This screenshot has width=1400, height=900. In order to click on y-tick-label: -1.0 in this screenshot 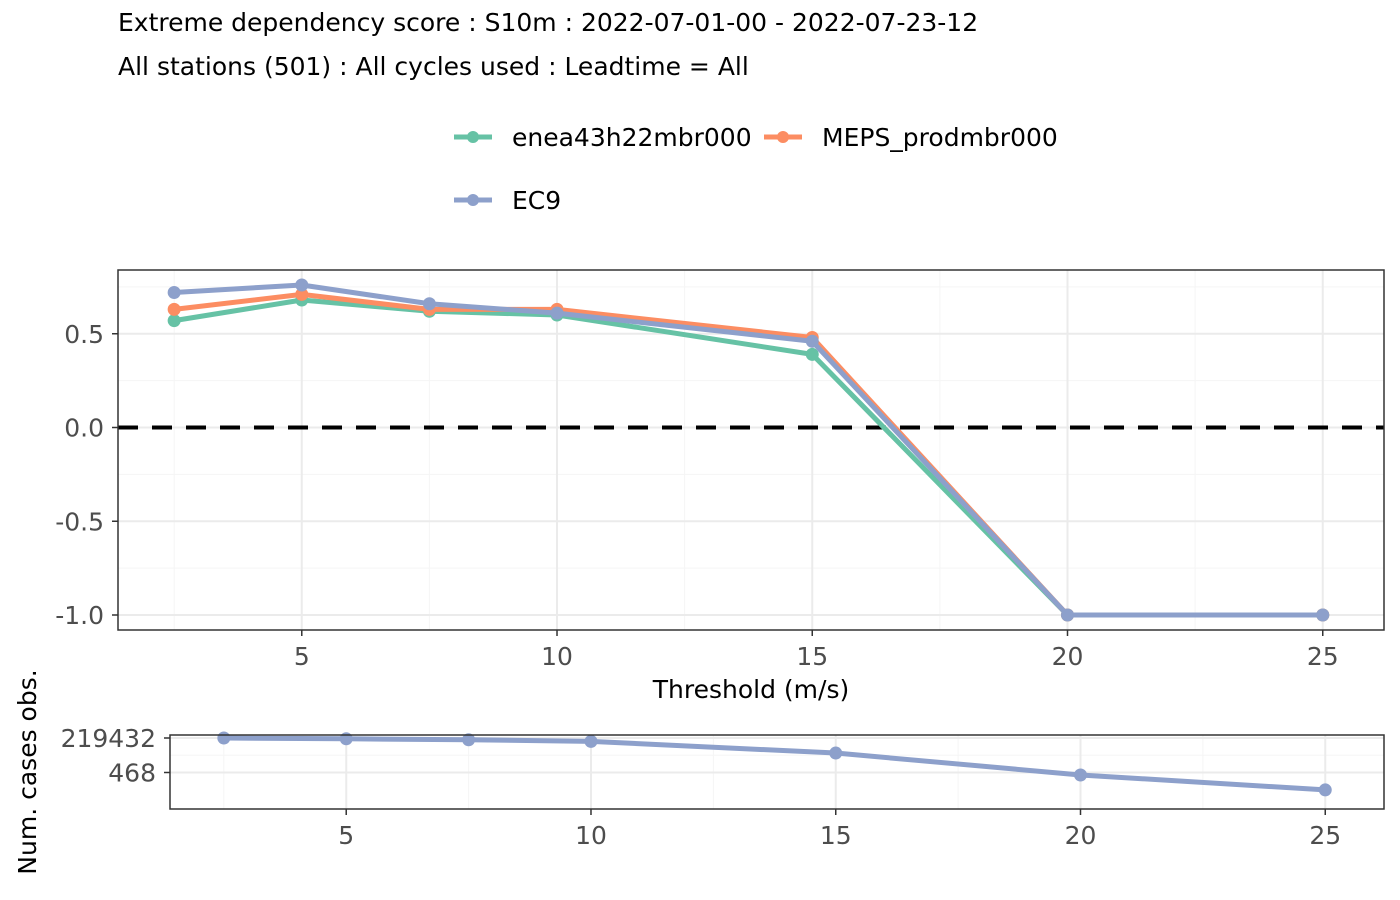, I will do `click(79, 615)`.